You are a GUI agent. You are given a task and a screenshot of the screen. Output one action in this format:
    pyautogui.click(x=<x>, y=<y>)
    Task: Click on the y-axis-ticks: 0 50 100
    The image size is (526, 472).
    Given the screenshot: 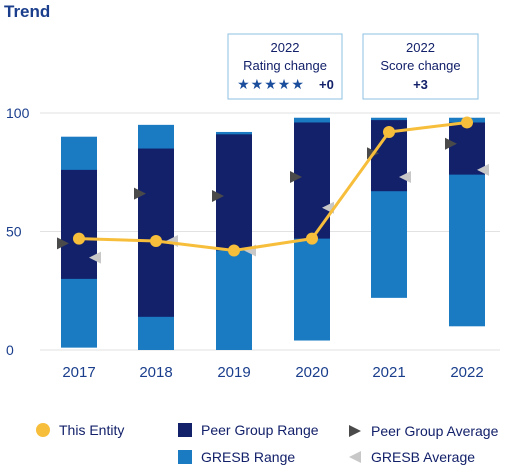 What is the action you would take?
    pyautogui.click(x=18, y=231)
    